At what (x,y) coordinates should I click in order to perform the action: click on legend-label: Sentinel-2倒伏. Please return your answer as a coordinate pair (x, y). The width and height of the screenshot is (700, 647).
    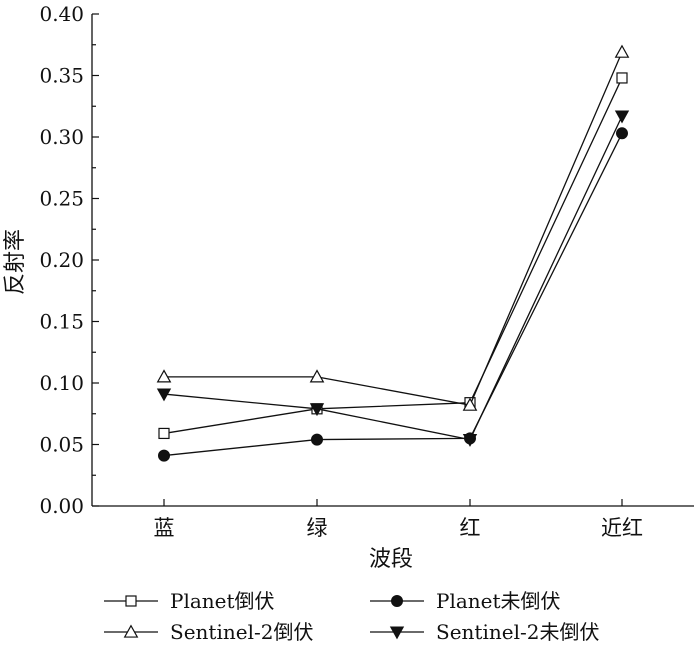
    Looking at the image, I should click on (241, 632).